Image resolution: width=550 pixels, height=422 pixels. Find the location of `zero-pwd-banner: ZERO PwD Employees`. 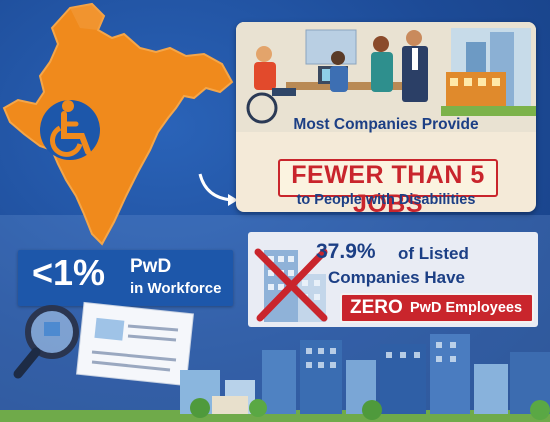

zero-pwd-banner: ZERO PwD Employees is located at coordinates (437, 308).